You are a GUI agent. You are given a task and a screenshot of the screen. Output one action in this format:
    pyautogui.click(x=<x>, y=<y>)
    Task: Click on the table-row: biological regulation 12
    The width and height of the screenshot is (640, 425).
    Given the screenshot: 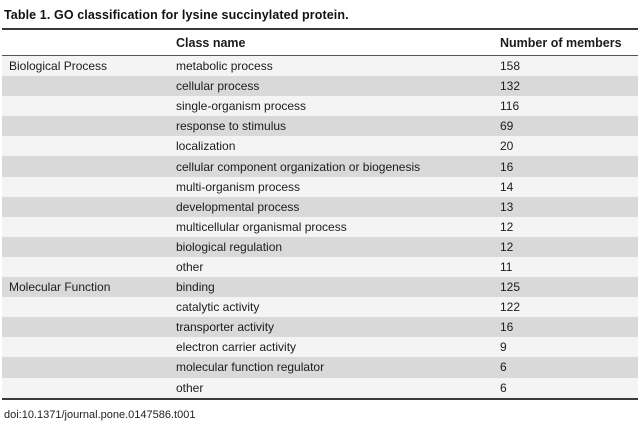 What is the action you would take?
    pyautogui.click(x=320, y=246)
    